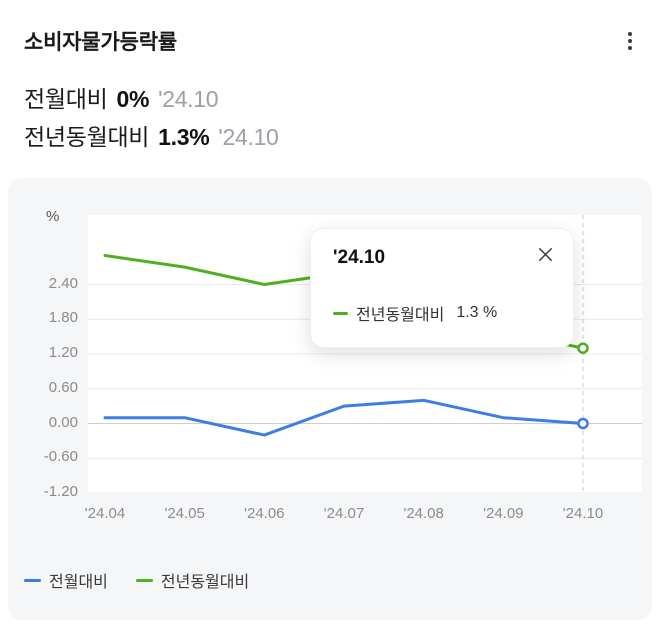  I want to click on chart-legend: 전월대비 전년동월대비, so click(136, 580).